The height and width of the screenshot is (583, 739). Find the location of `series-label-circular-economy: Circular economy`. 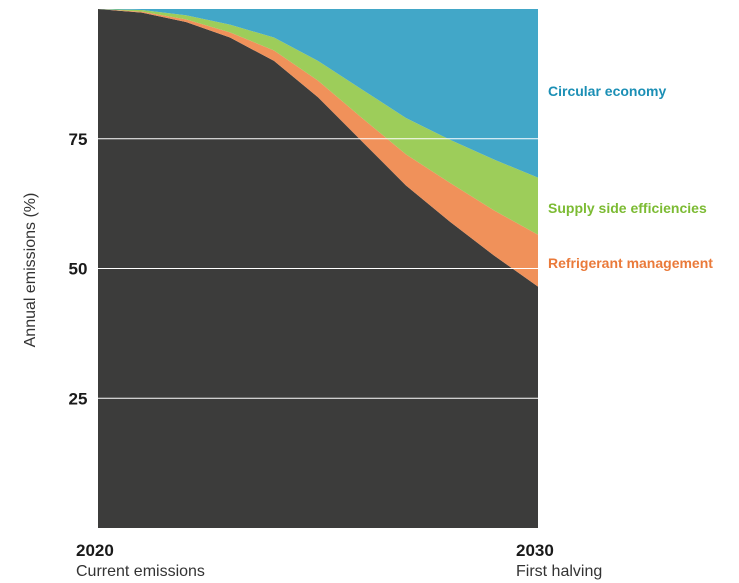

series-label-circular-economy: Circular economy is located at coordinates (607, 91).